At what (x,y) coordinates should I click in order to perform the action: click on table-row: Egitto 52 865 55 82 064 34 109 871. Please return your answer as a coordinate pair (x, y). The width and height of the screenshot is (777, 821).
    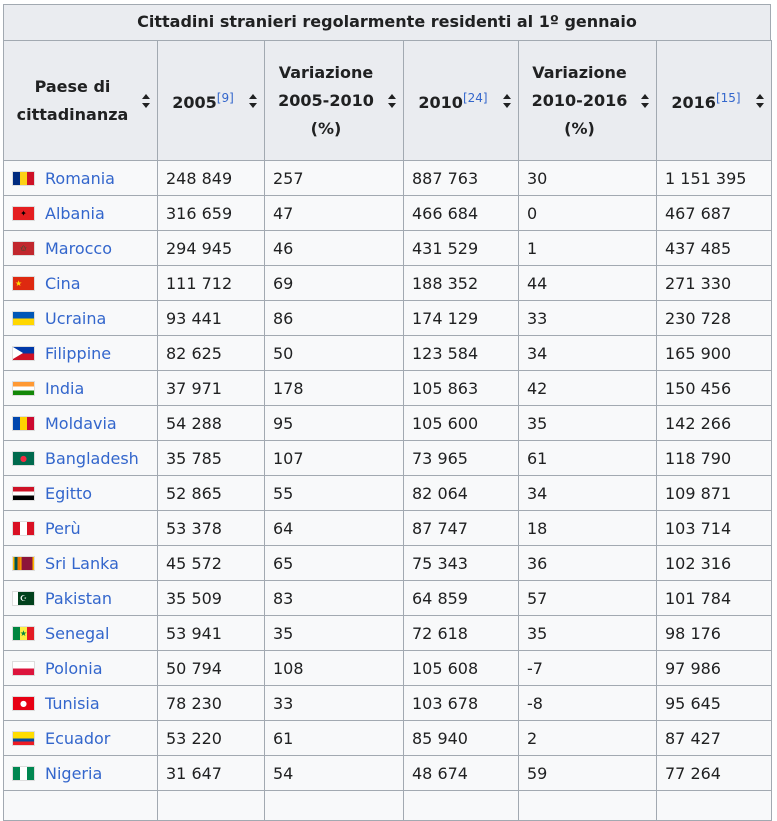
    Looking at the image, I should click on (387, 493).